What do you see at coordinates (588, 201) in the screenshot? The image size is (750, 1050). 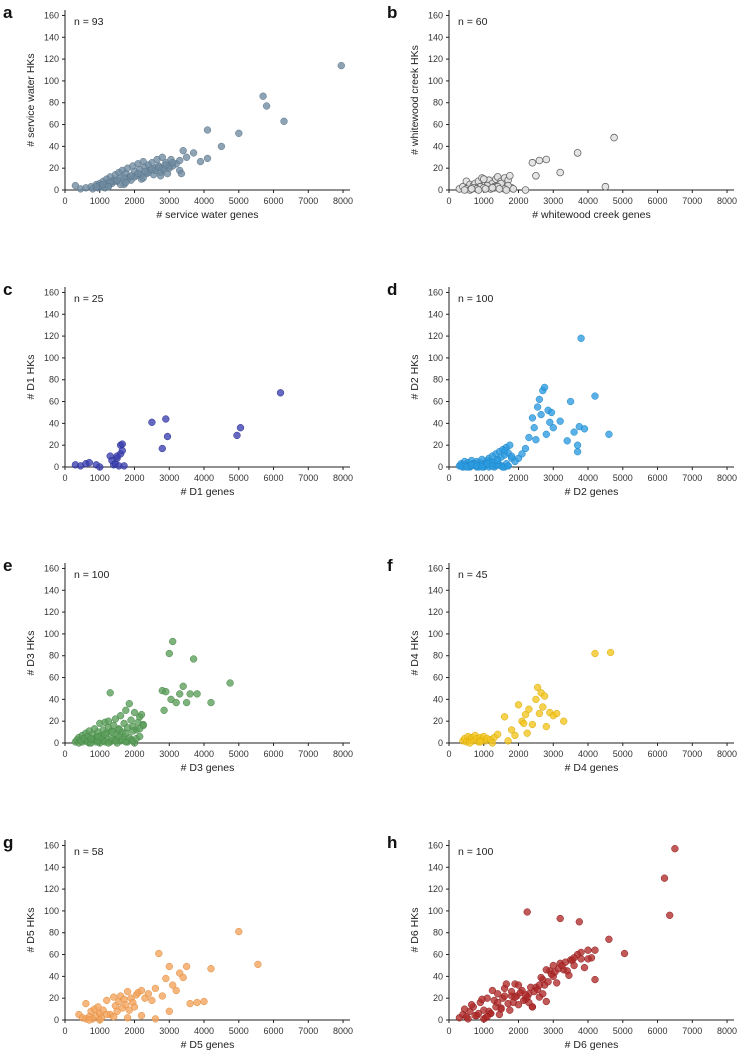 I see `x-tick-label: 4000` at bounding box center [588, 201].